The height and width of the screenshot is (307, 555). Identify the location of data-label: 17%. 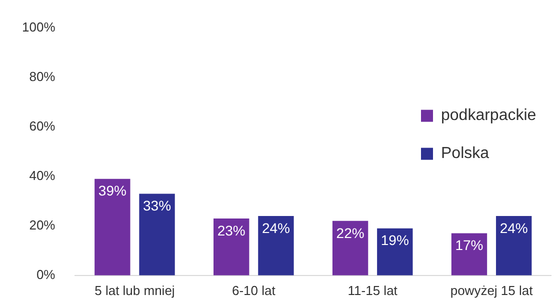
(469, 245).